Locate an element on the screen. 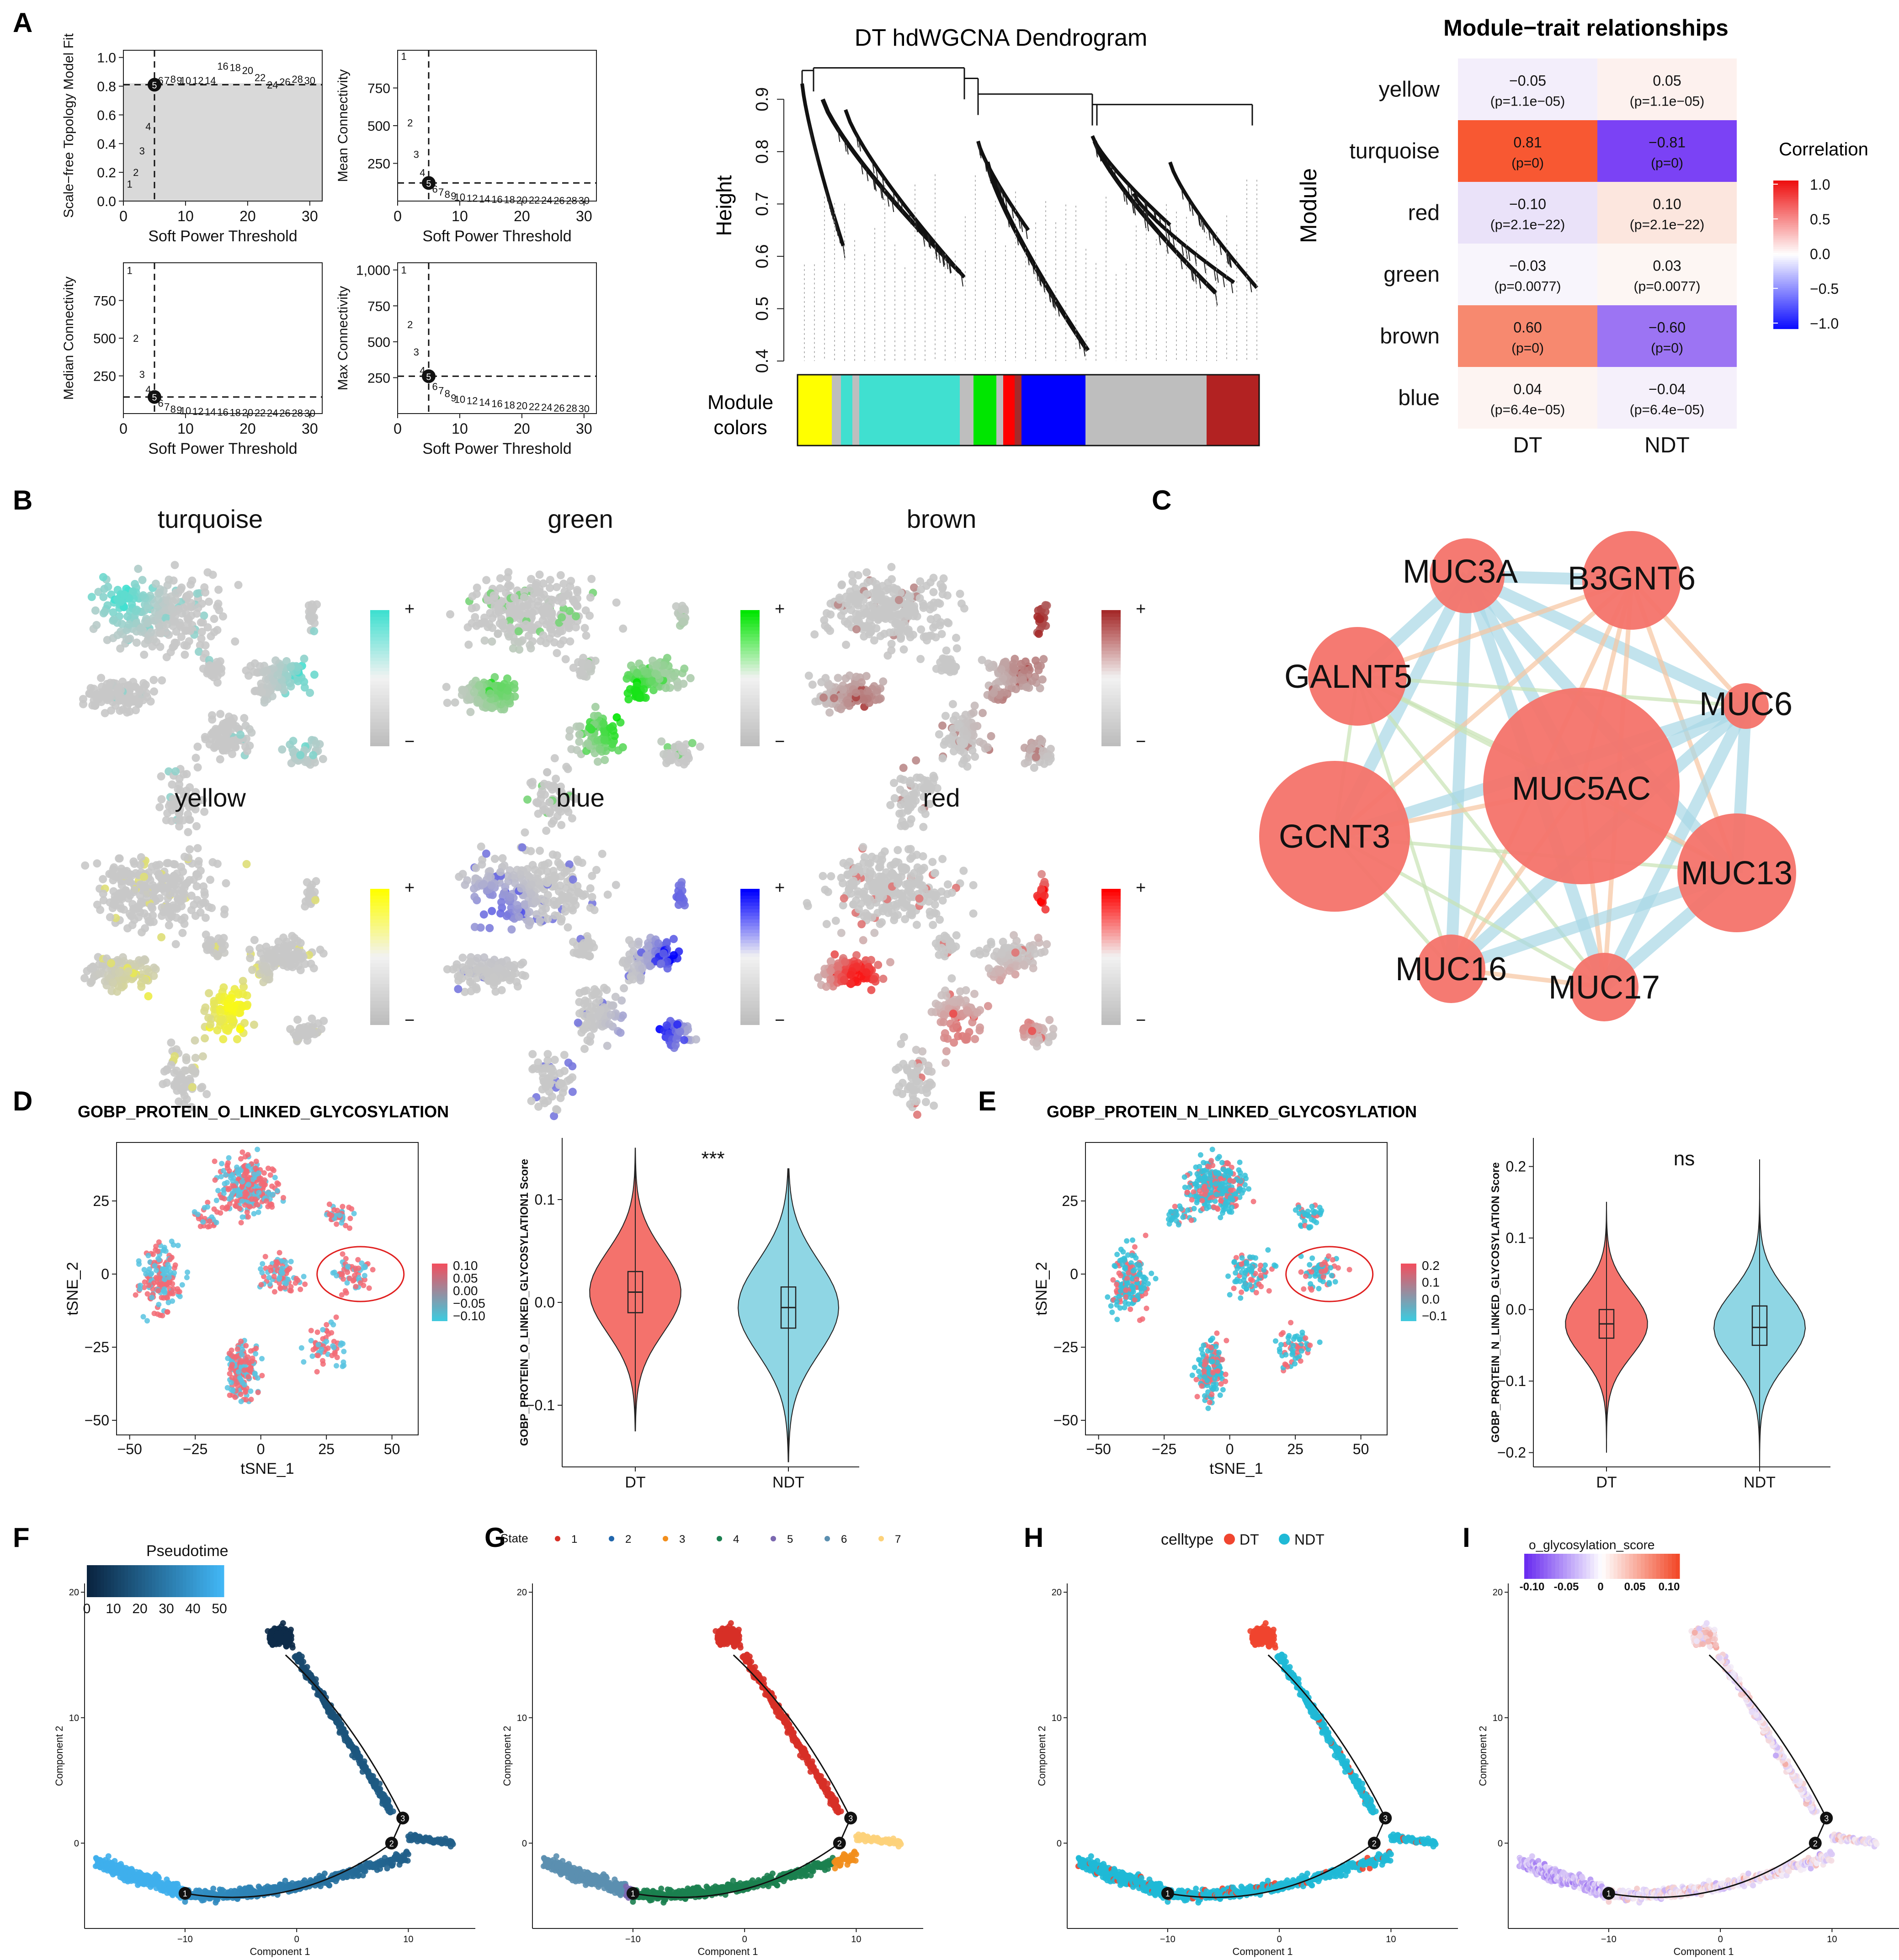  power-label: 24 is located at coordinates (546, 200).